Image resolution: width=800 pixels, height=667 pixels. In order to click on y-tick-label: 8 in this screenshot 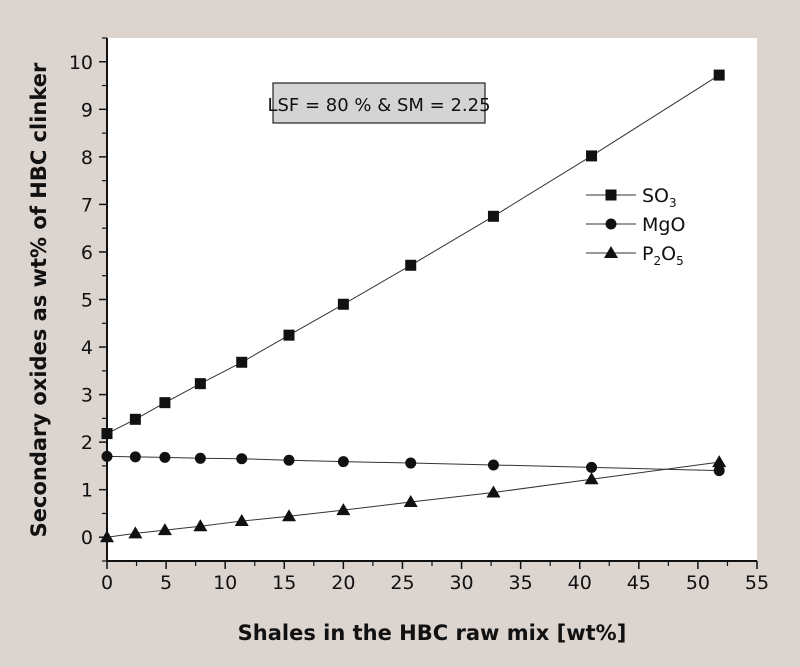, I will do `click(87, 158)`.